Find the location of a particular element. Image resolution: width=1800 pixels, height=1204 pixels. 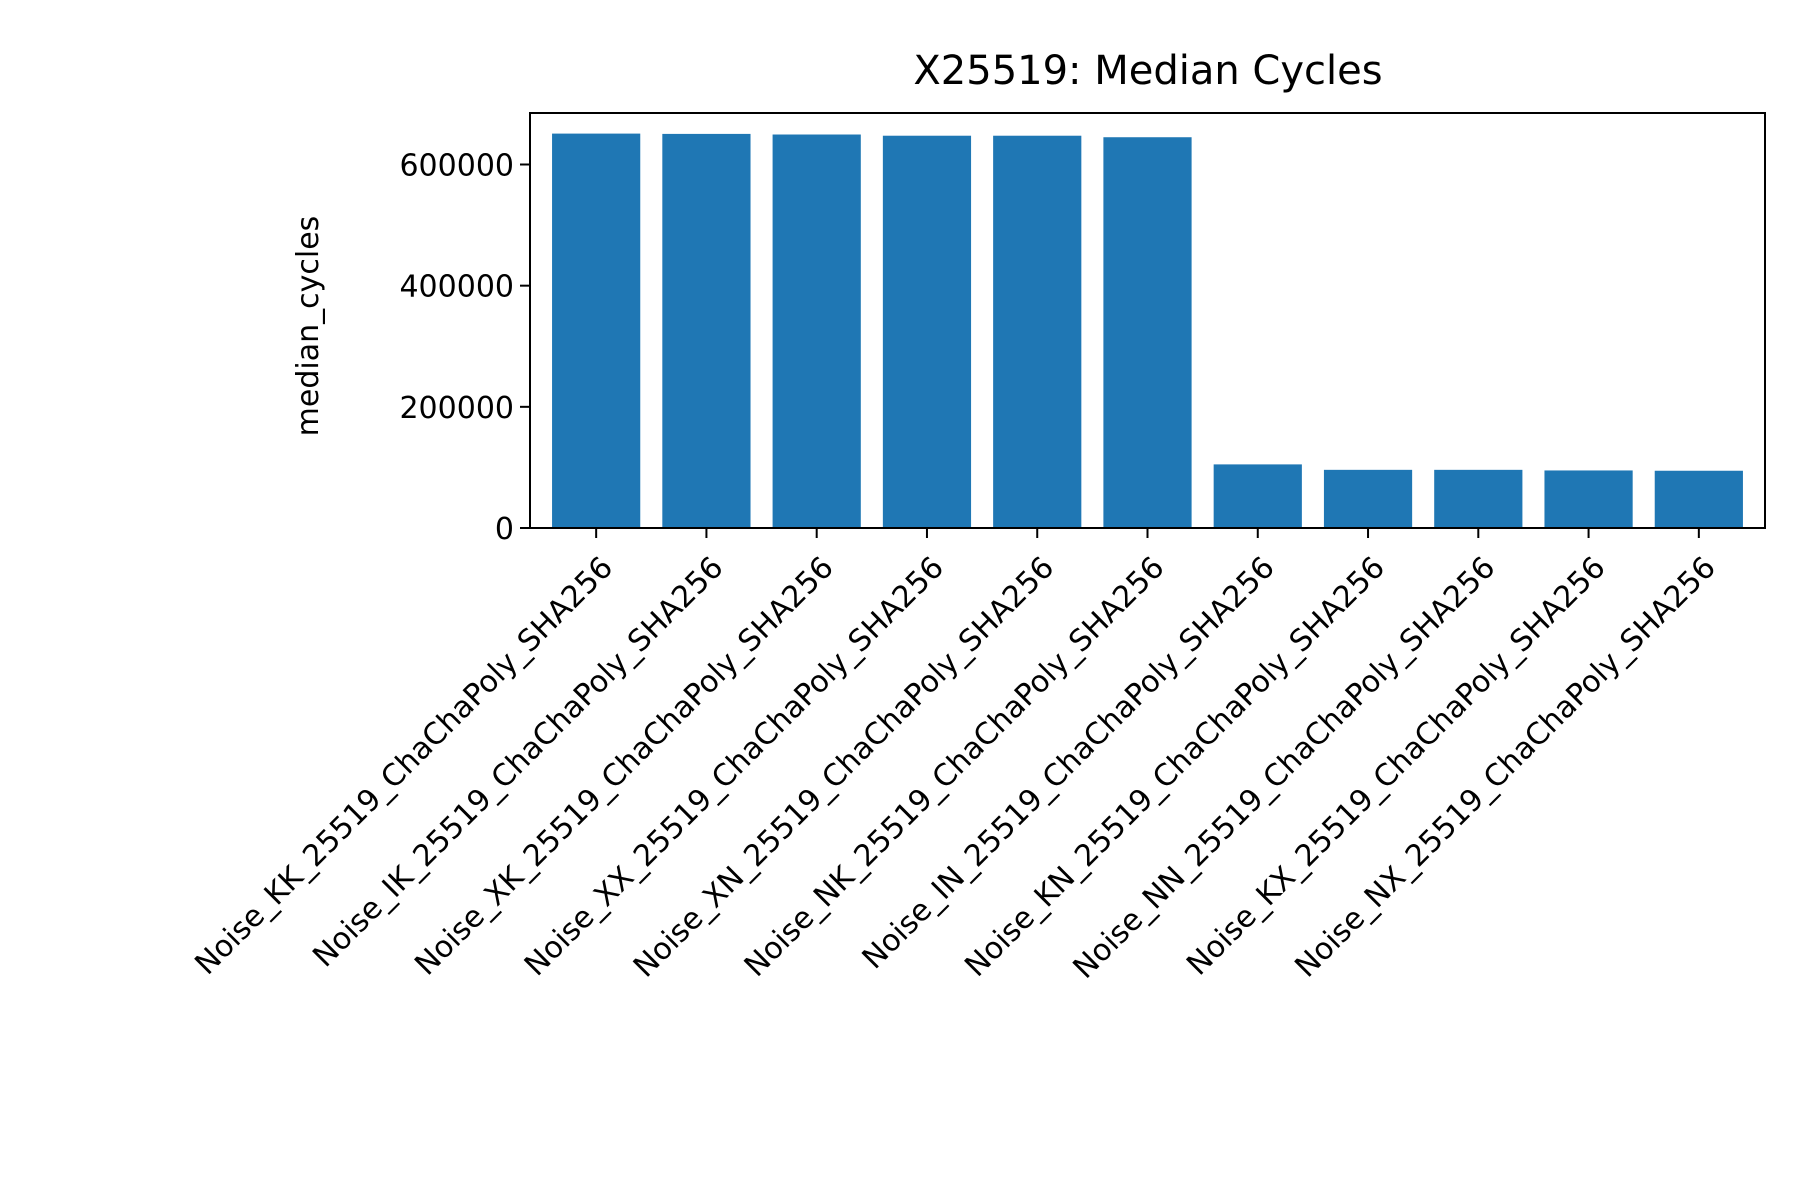

x-tick-label: Noise_XN_25519_ChaChaPoly_SHA256 is located at coordinates (844, 767).